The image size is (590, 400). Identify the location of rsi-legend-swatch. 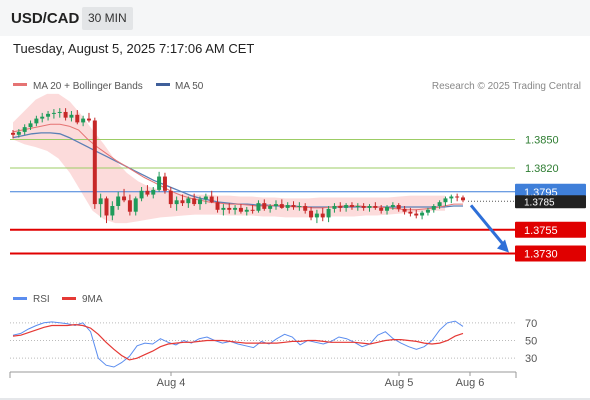
(20, 298).